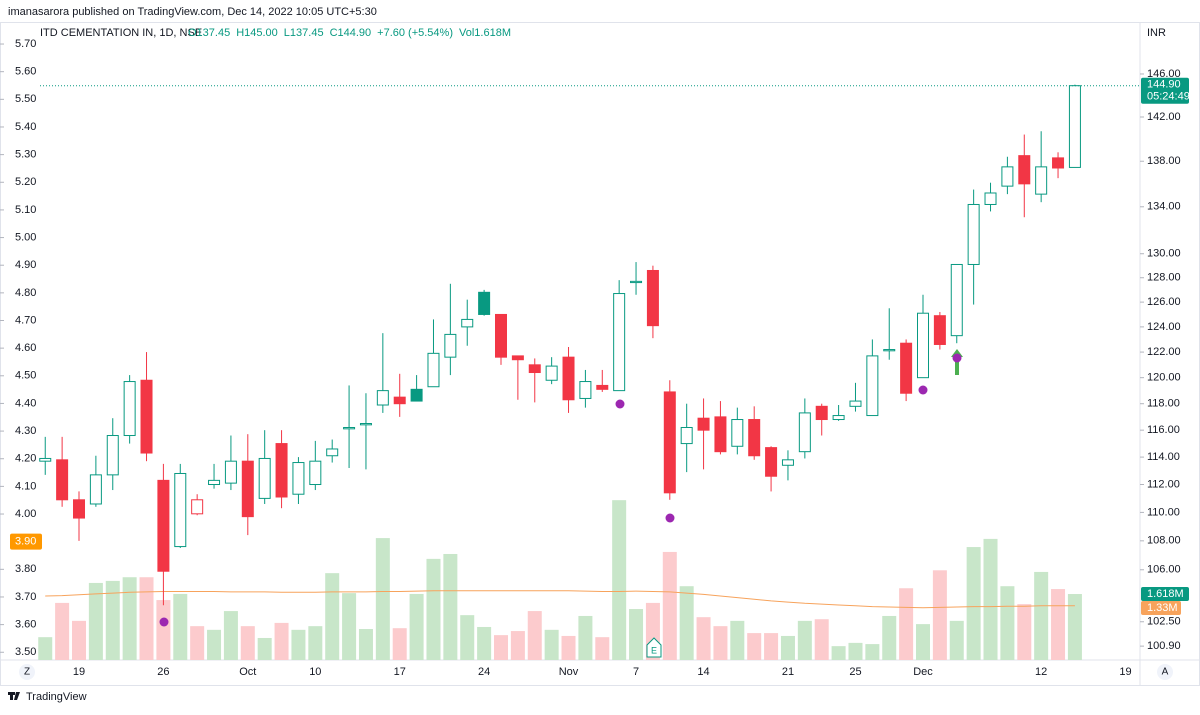  What do you see at coordinates (25, 99) in the screenshot?
I see `y2-tick-label: 5.50` at bounding box center [25, 99].